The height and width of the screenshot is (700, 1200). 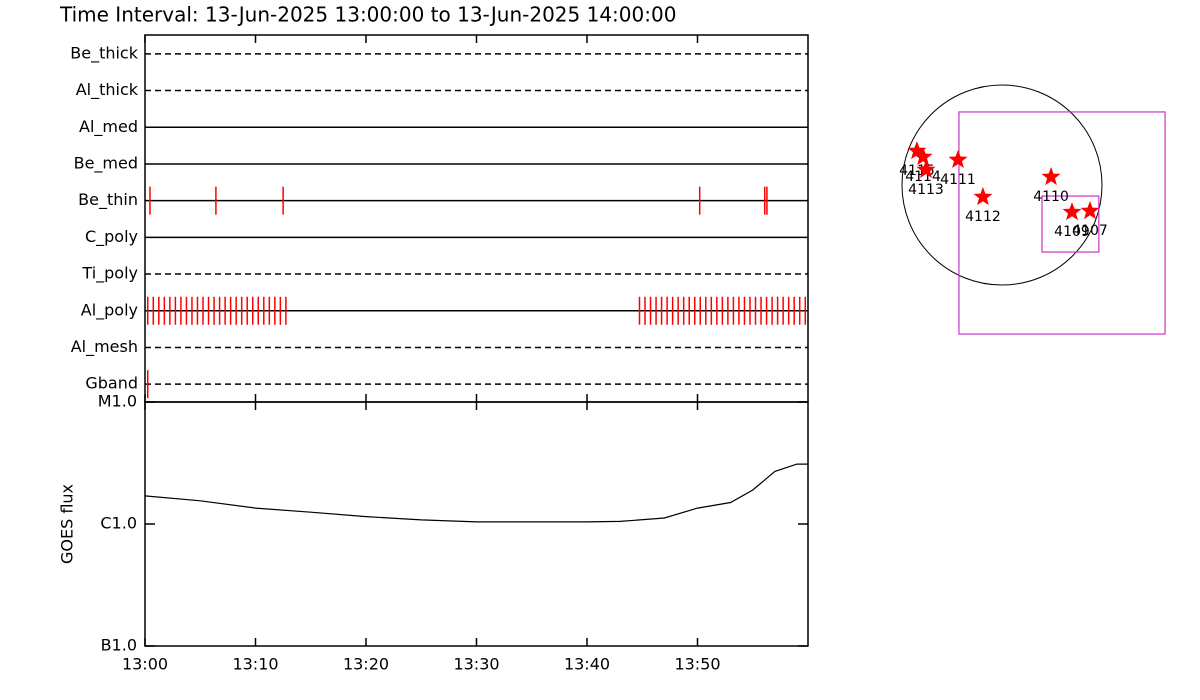 I want to click on region-label: 4111, so click(x=958, y=180).